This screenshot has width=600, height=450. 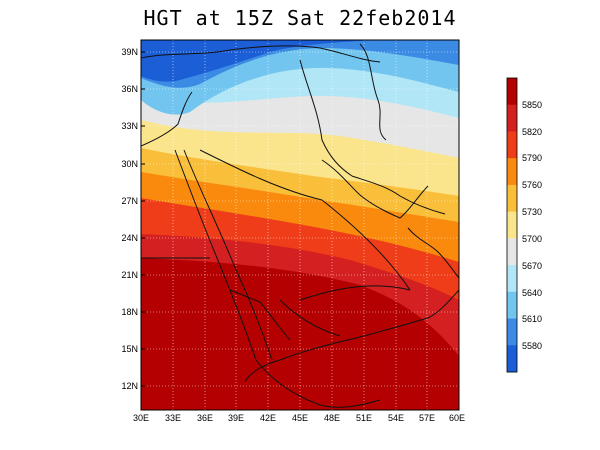 I want to click on lat-label: 27N, so click(x=129, y=201).